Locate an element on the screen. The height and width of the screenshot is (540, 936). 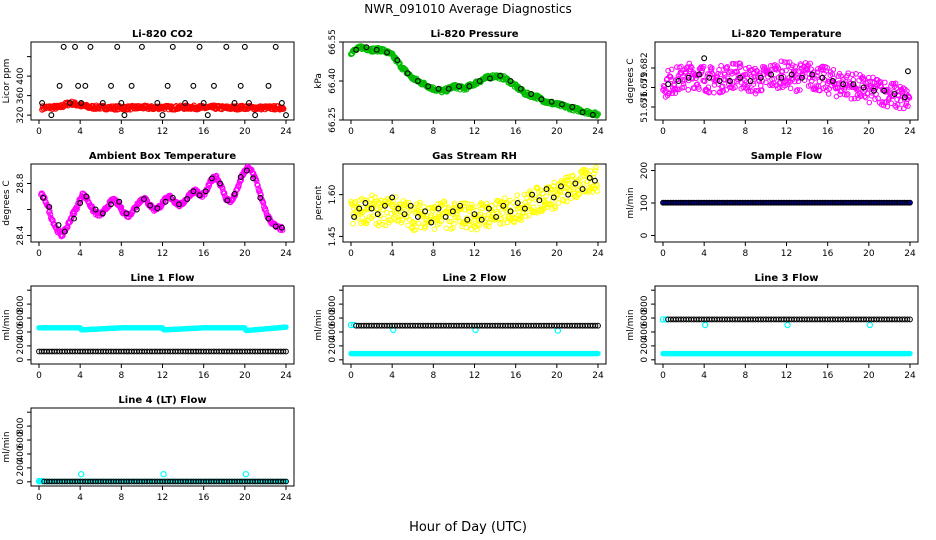
panel-title: Sample Flow is located at coordinates (787, 156).